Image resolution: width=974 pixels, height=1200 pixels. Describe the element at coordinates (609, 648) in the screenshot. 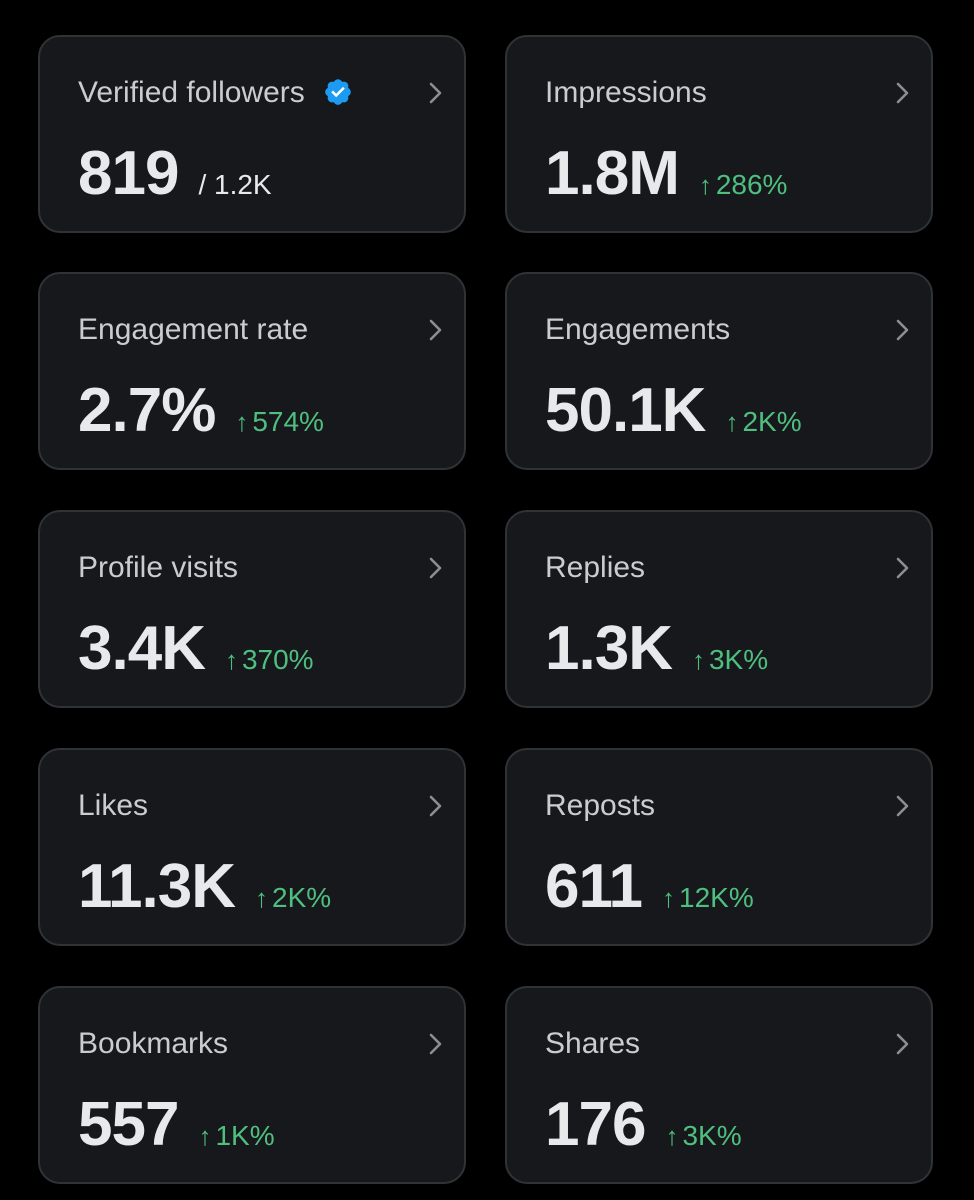

I see `metric-value: 1.3K` at that location.